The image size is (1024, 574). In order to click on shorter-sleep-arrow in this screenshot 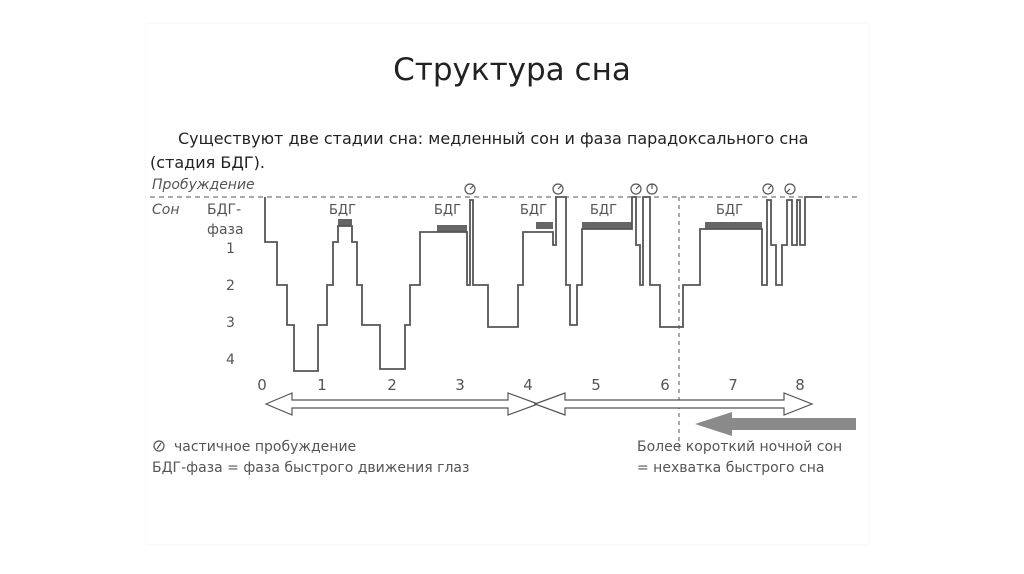, I will do `click(775, 424)`.